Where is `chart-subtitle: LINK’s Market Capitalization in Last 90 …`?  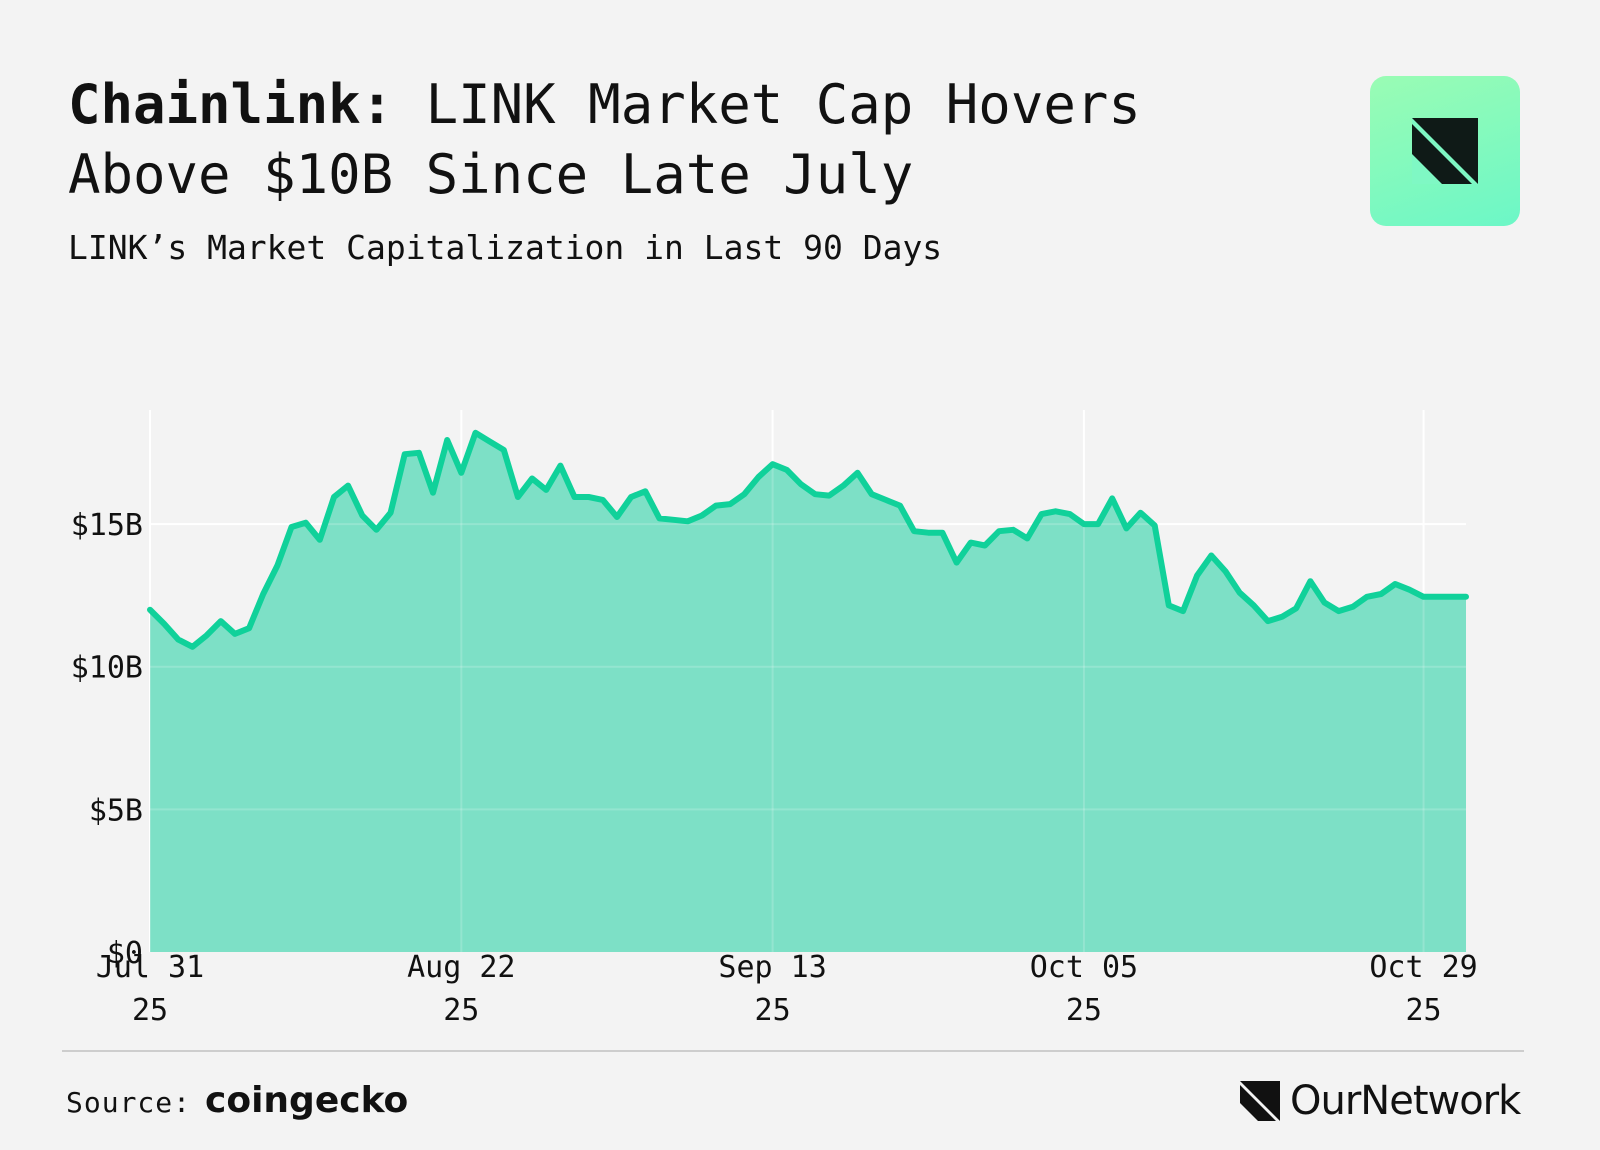 chart-subtitle: LINK’s Market Capitalization in Last 90 … is located at coordinates (505, 247).